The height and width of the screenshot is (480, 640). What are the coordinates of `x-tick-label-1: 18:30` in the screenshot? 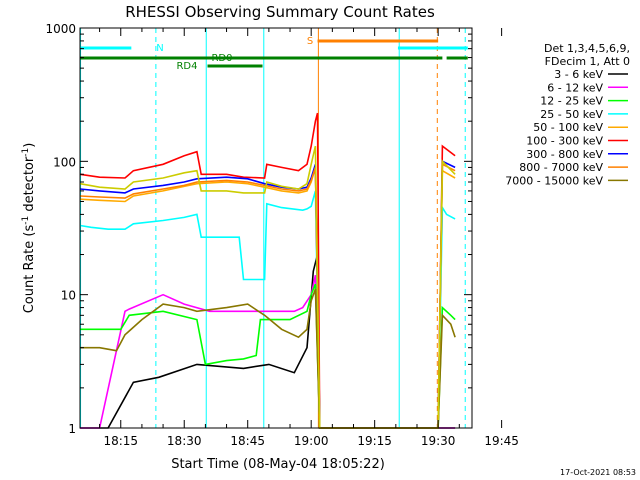 It's located at (184, 441).